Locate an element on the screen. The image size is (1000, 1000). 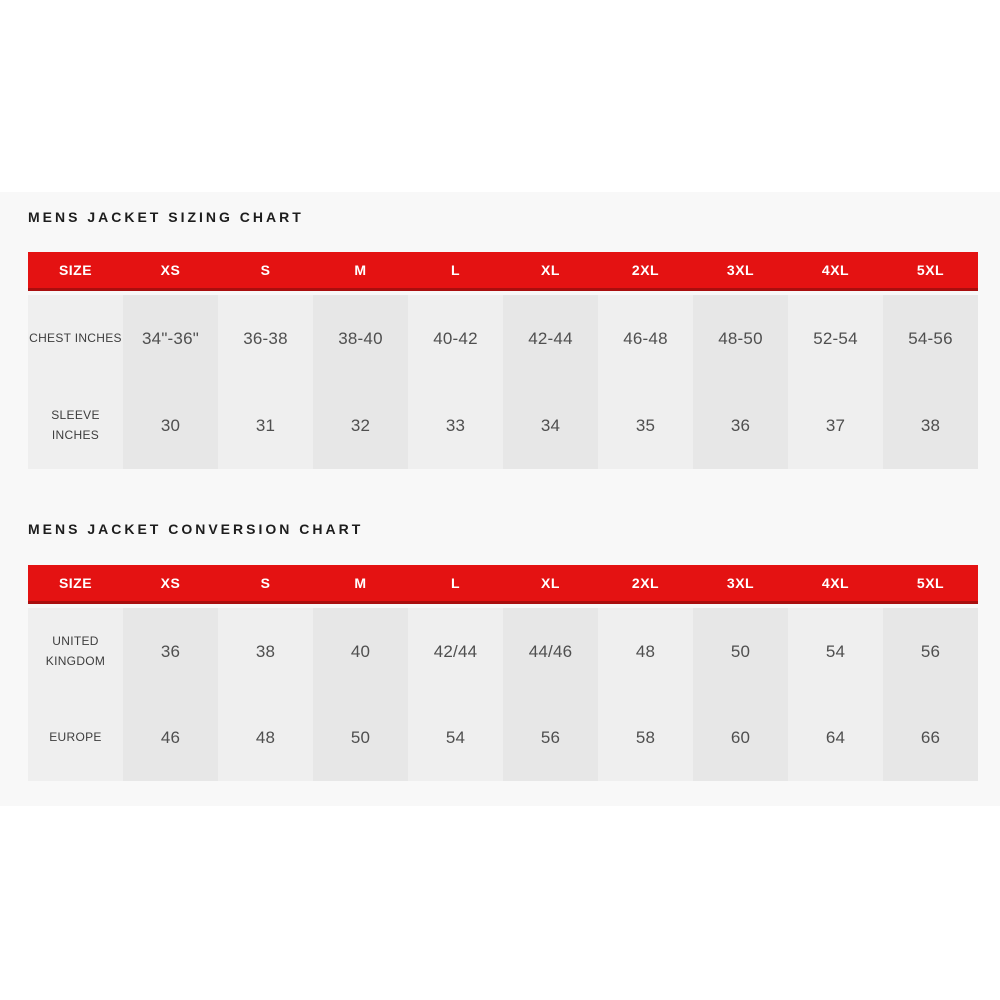
size-cell: 42-44 is located at coordinates (550, 338).